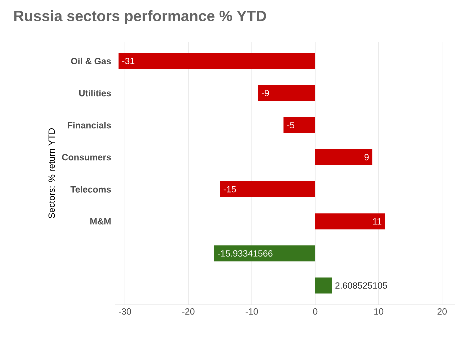 Image resolution: width=462 pixels, height=350 pixels. I want to click on data-label: -15, so click(230, 189).